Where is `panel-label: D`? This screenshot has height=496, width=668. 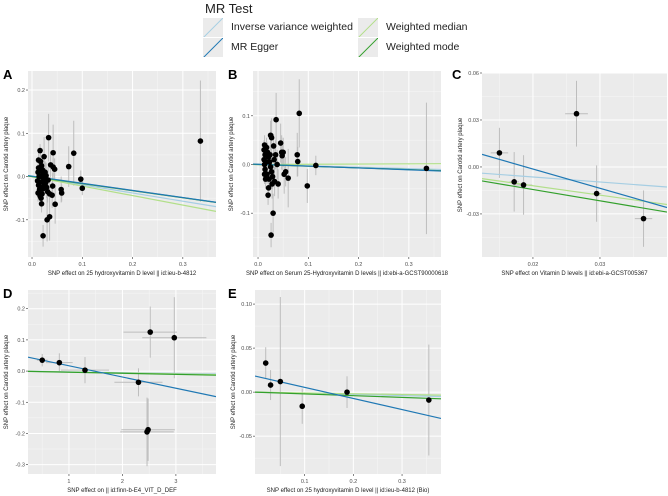 panel-label: D is located at coordinates (7, 293).